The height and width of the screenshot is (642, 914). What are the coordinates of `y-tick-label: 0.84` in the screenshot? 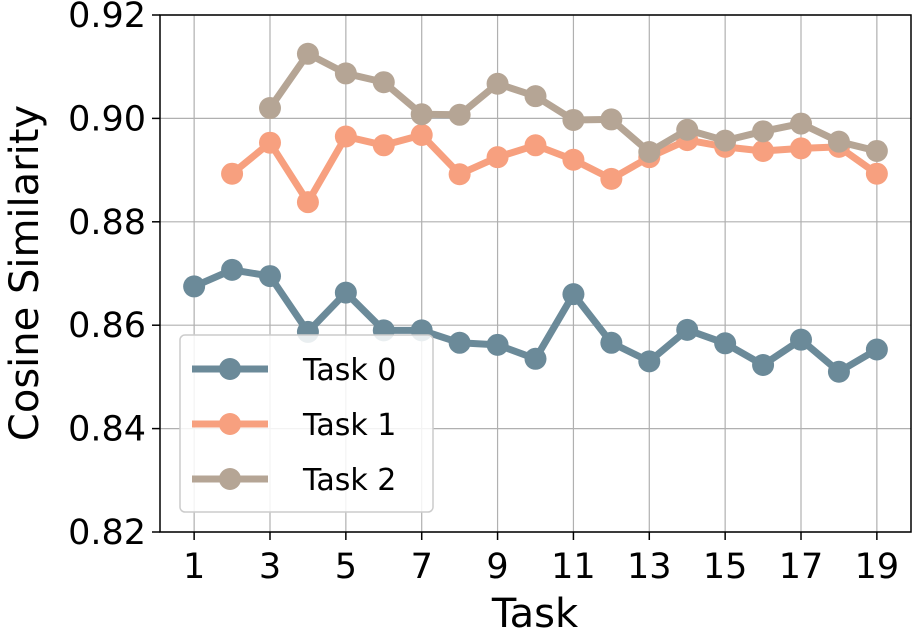 It's located at (107, 430).